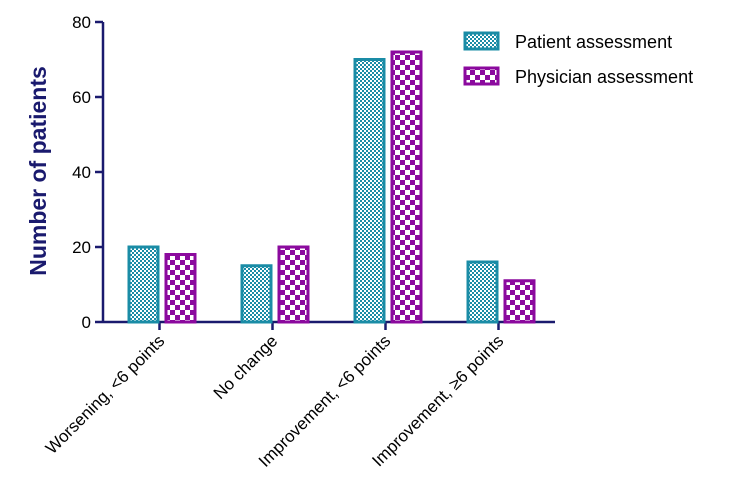 The height and width of the screenshot is (500, 729). I want to click on y-axis: 0 20 40 60 80, so click(88, 172).